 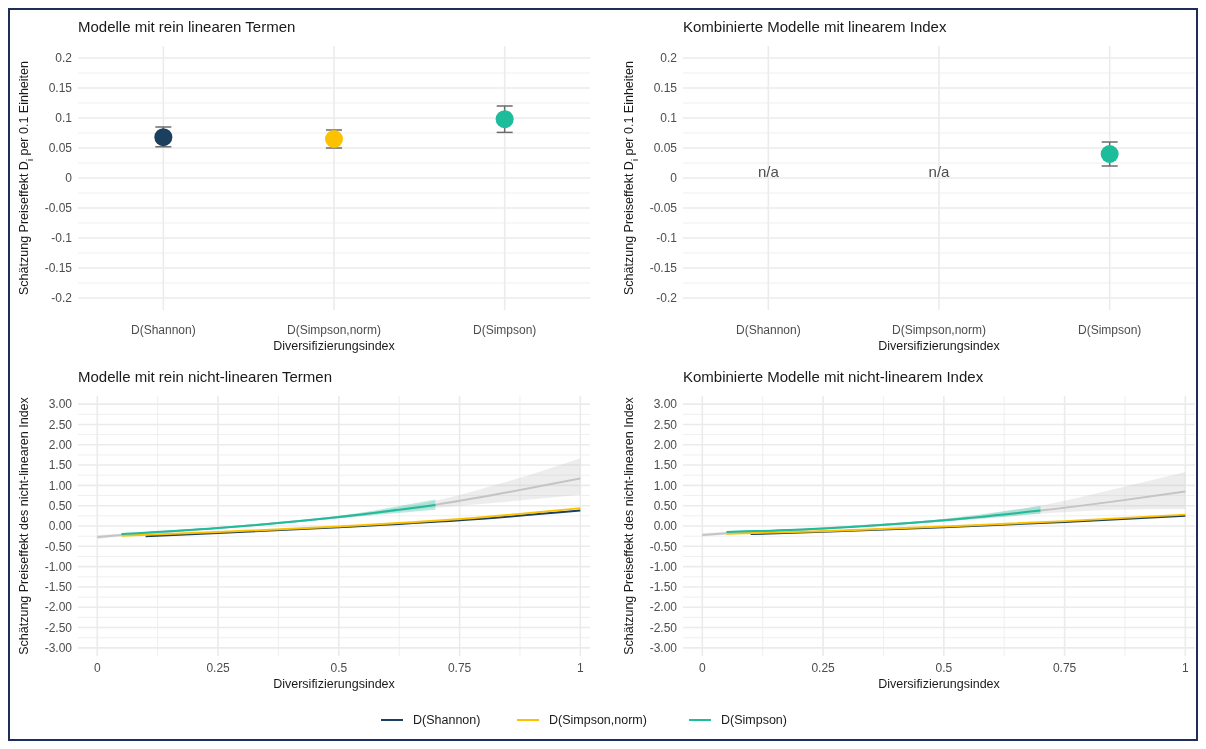 I want to click on chart-title: Kombinierte Modelle mit nicht-linearem Index, so click(x=833, y=376).